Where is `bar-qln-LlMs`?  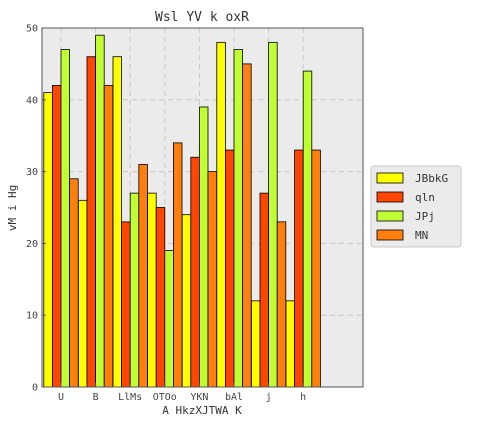
bar-qln-LlMs is located at coordinates (126, 304).